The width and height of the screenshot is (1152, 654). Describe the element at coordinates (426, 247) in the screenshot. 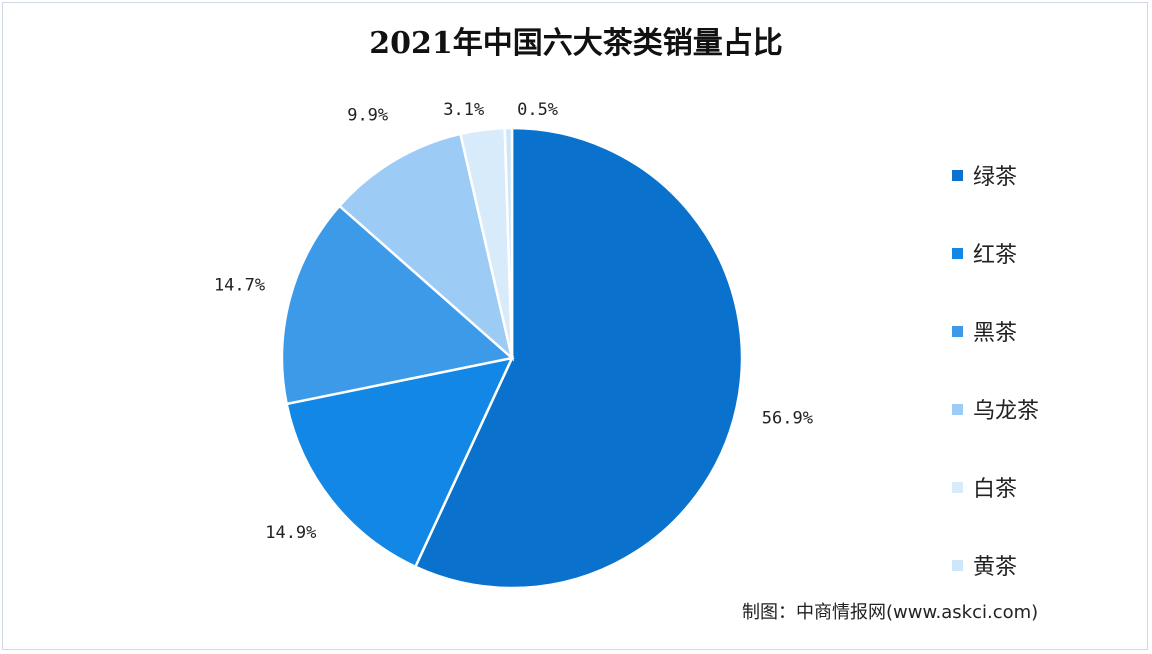

I see `pie-slice-oolong-tea` at that location.